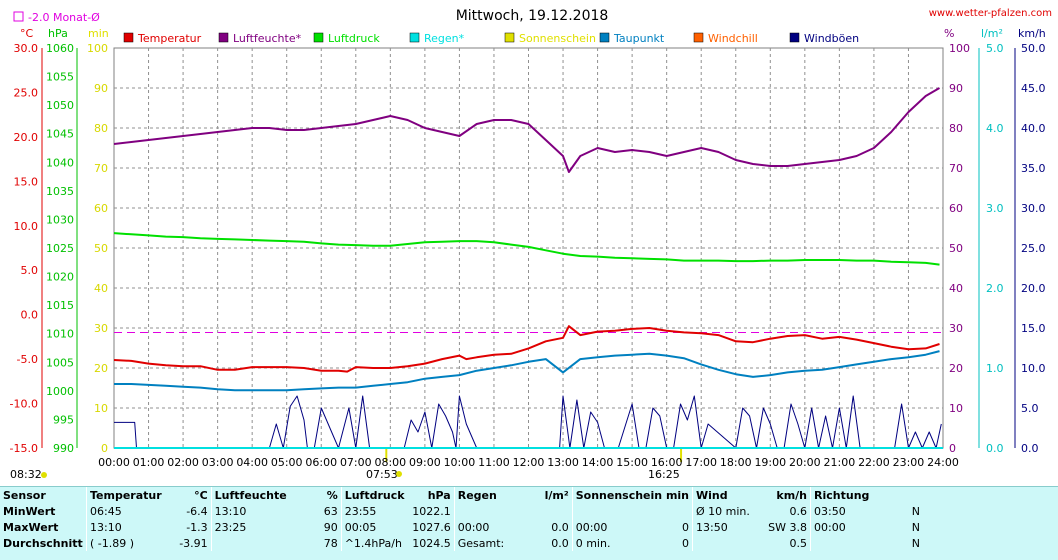  Describe the element at coordinates (664, 474) in the screenshot. I see `sunset-label: 16:25` at that location.